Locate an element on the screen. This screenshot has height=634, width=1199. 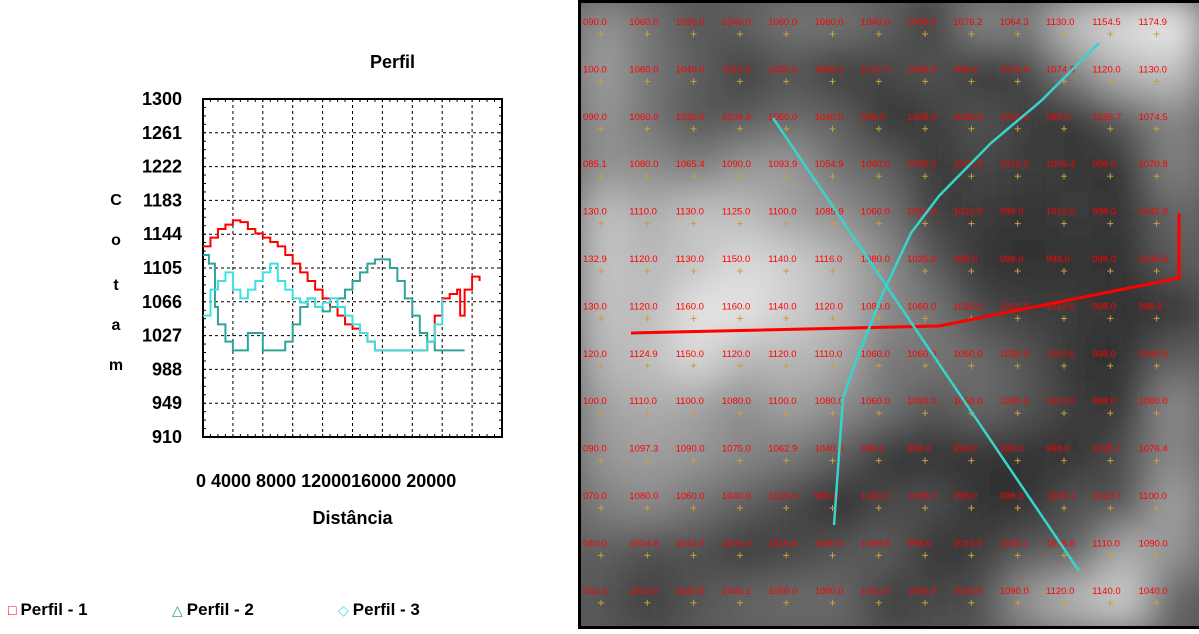
elevation-label: 1015.4 is located at coordinates (782, 543).